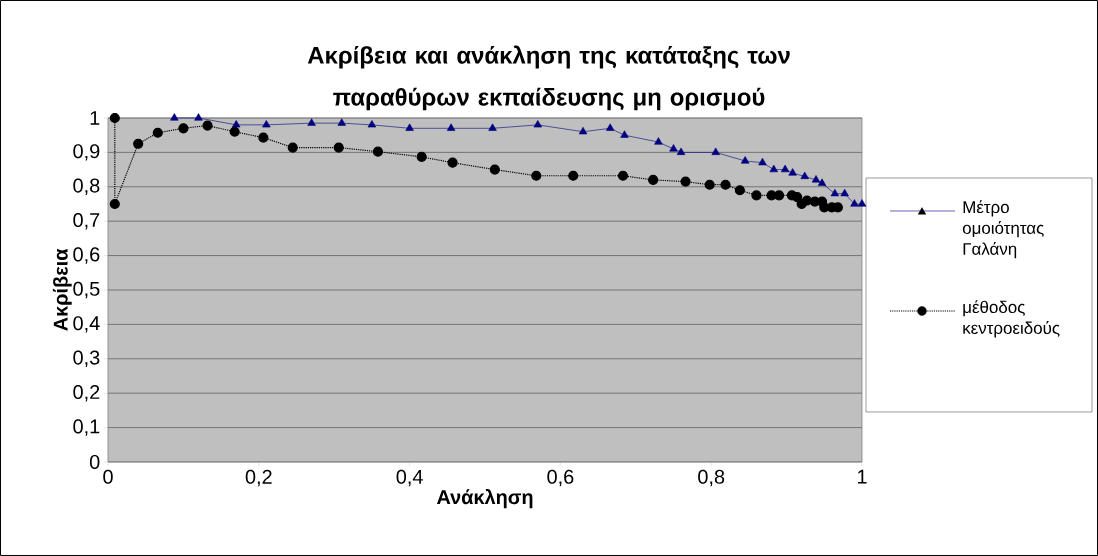 Image resolution: width=1098 pixels, height=556 pixels. Describe the element at coordinates (94, 462) in the screenshot. I see `y-tick-label: 0` at that location.